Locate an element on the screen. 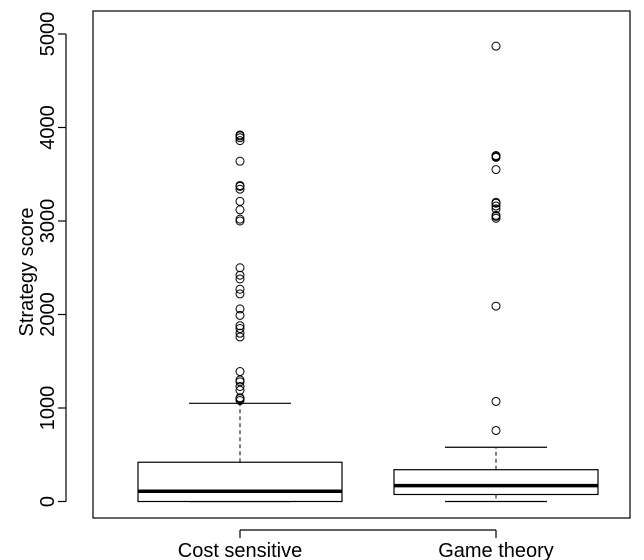  y-tick-label: 5000 is located at coordinates (48, 34).